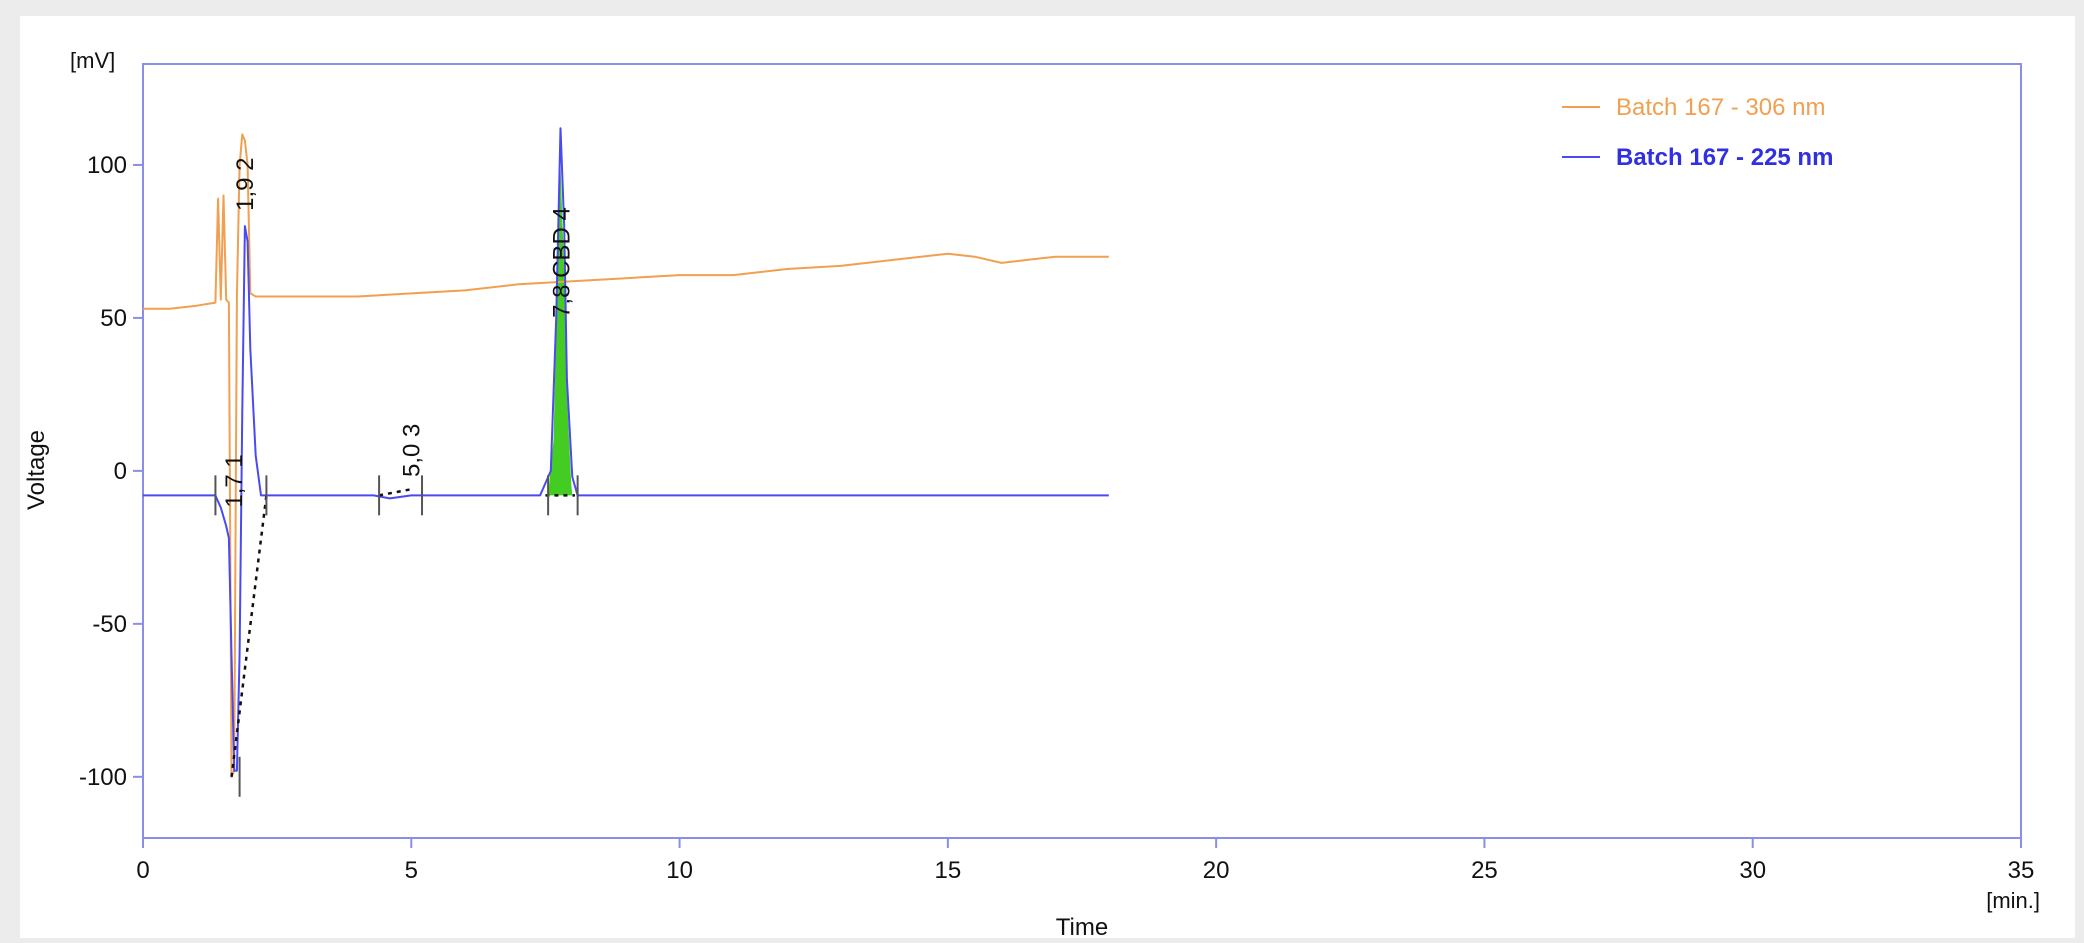  I want to click on x-tick-label-5: 5, so click(411, 870).